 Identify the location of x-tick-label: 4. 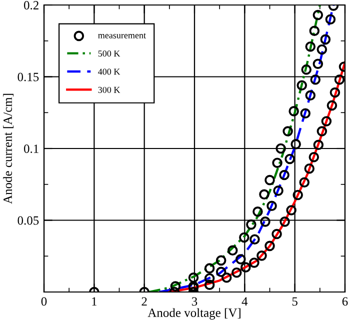
(245, 301).